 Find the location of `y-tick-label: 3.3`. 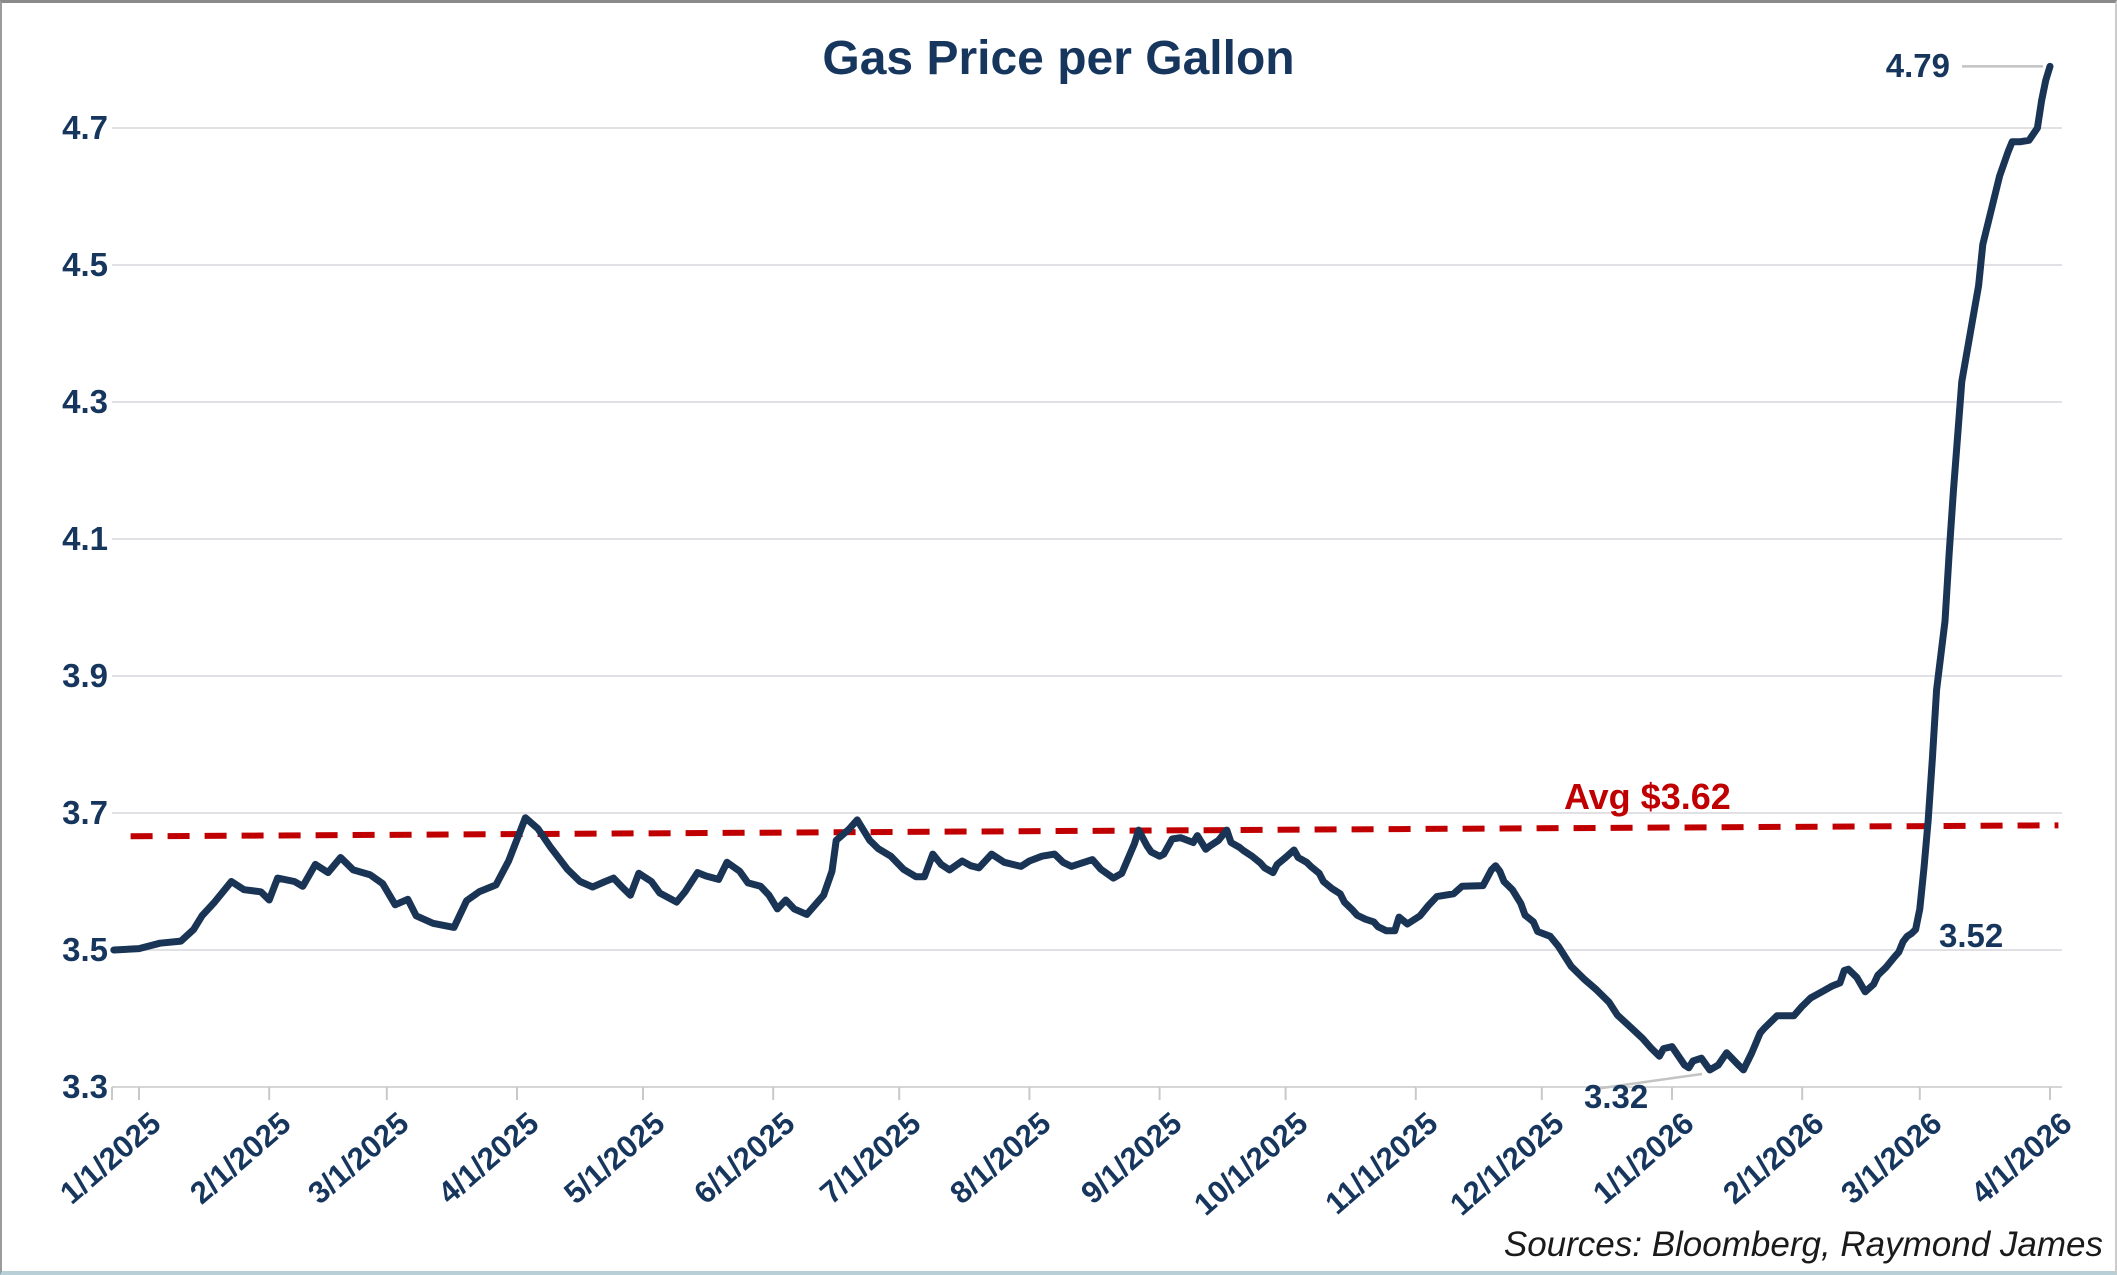

y-tick-label: 3.3 is located at coordinates (85, 1086).